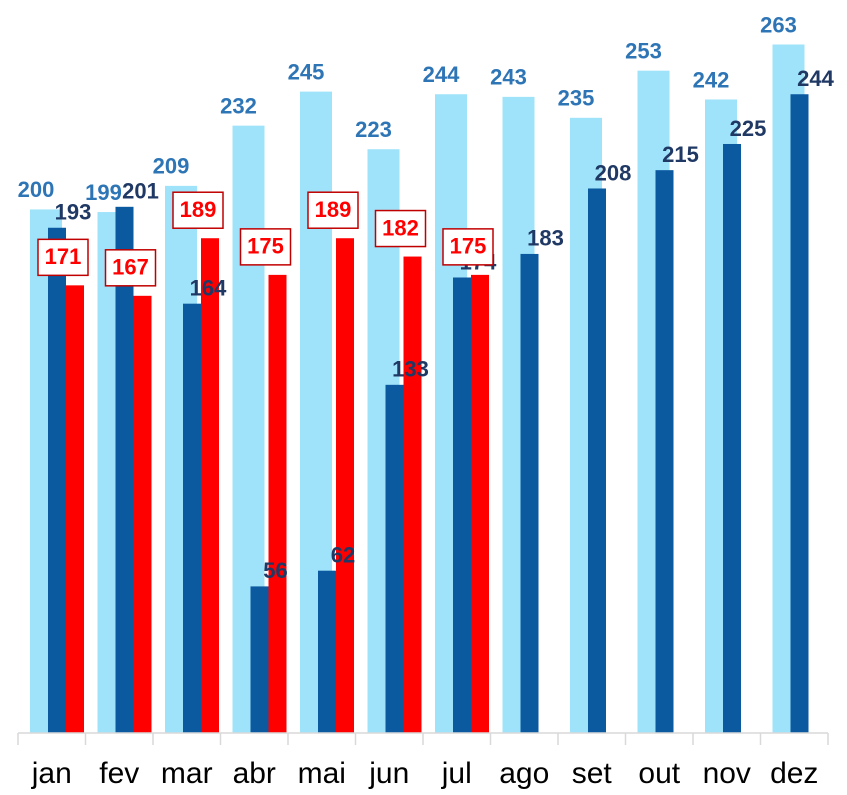 The image size is (847, 795). What do you see at coordinates (254, 773) in the screenshot?
I see `x-tick-label: abr` at bounding box center [254, 773].